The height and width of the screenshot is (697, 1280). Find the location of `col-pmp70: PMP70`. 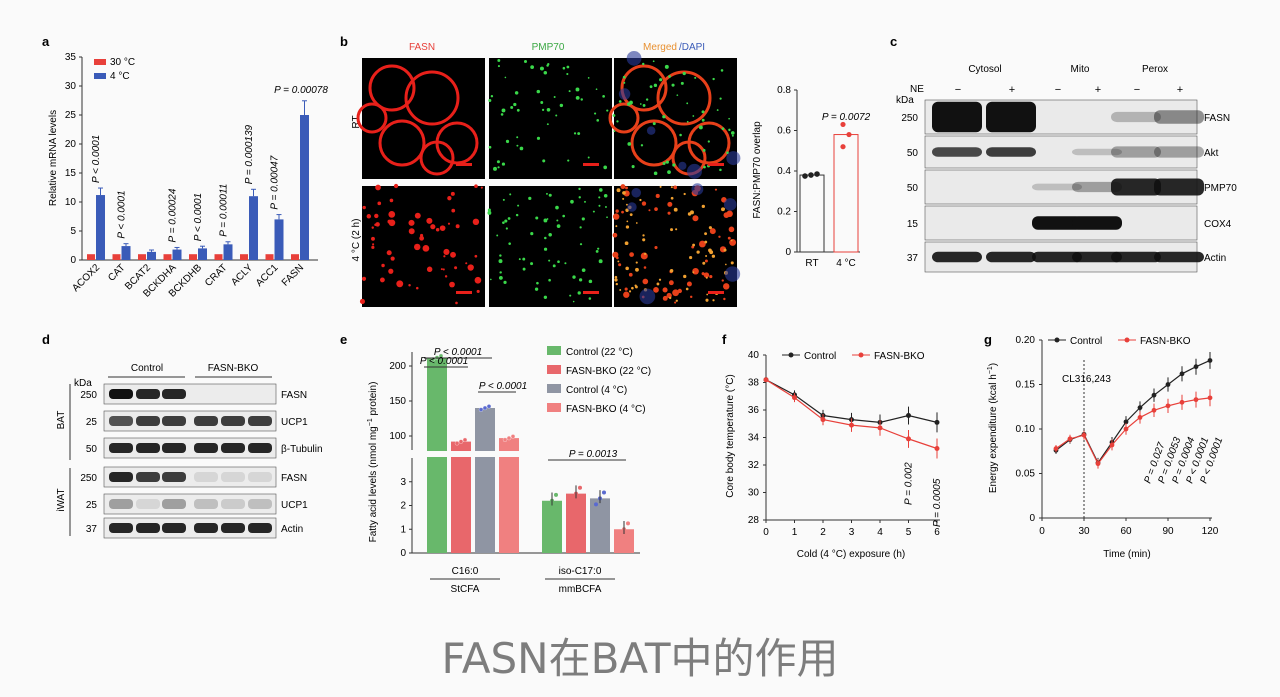

col-pmp70: PMP70 is located at coordinates (548, 47).